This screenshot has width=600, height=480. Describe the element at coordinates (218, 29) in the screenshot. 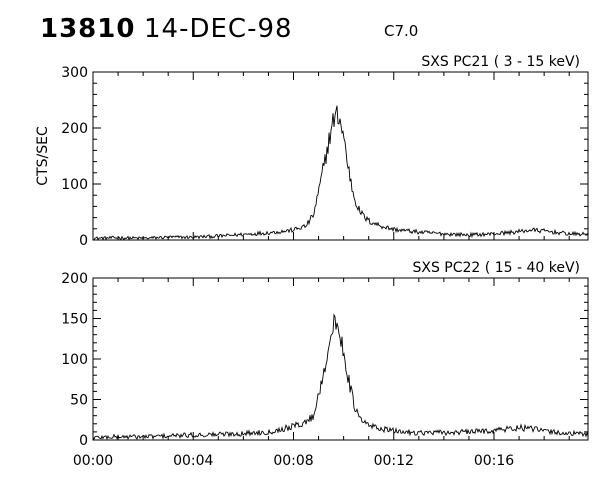

I see `event-date: 14-DEC-98` at that location.